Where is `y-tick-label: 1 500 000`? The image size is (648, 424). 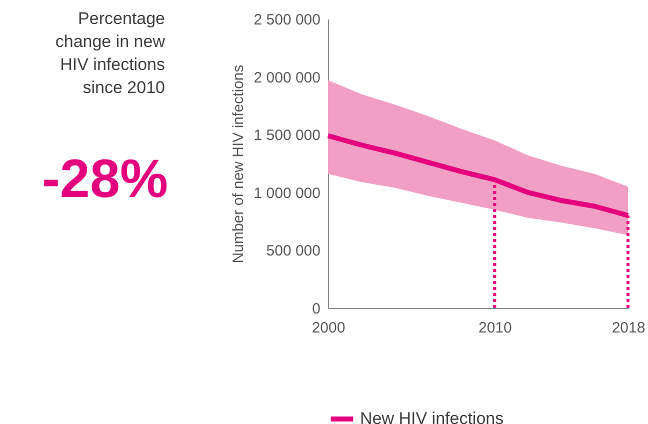 y-tick-label: 1 500 000 is located at coordinates (287, 135).